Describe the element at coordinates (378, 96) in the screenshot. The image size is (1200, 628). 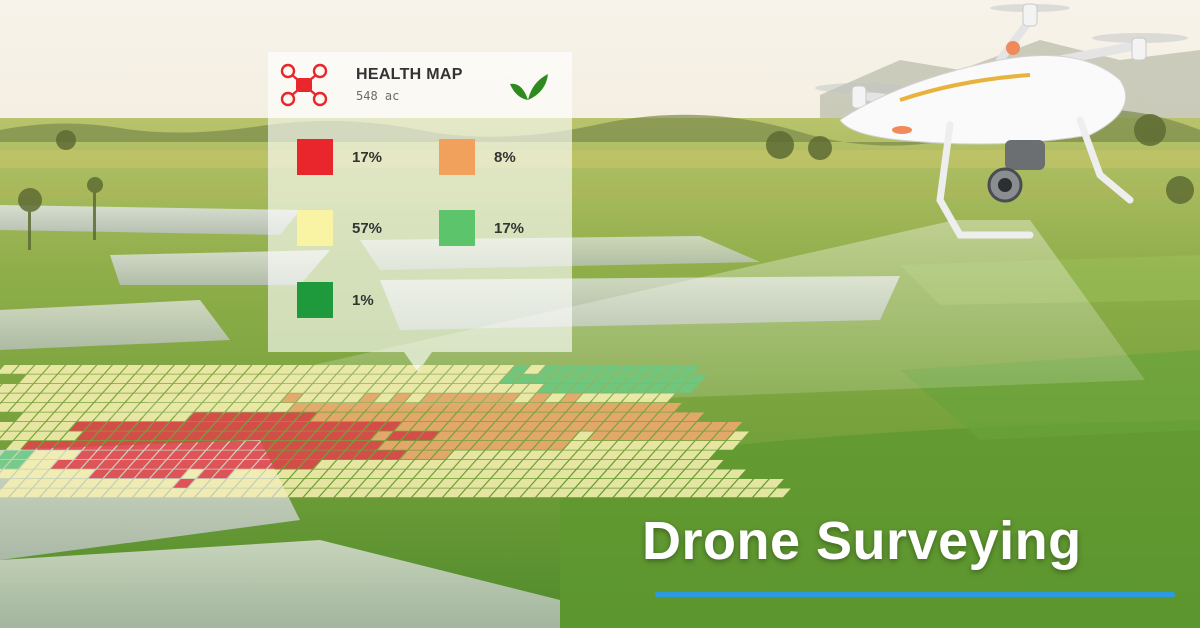
I see `card-subtitle: 548 ac` at that location.